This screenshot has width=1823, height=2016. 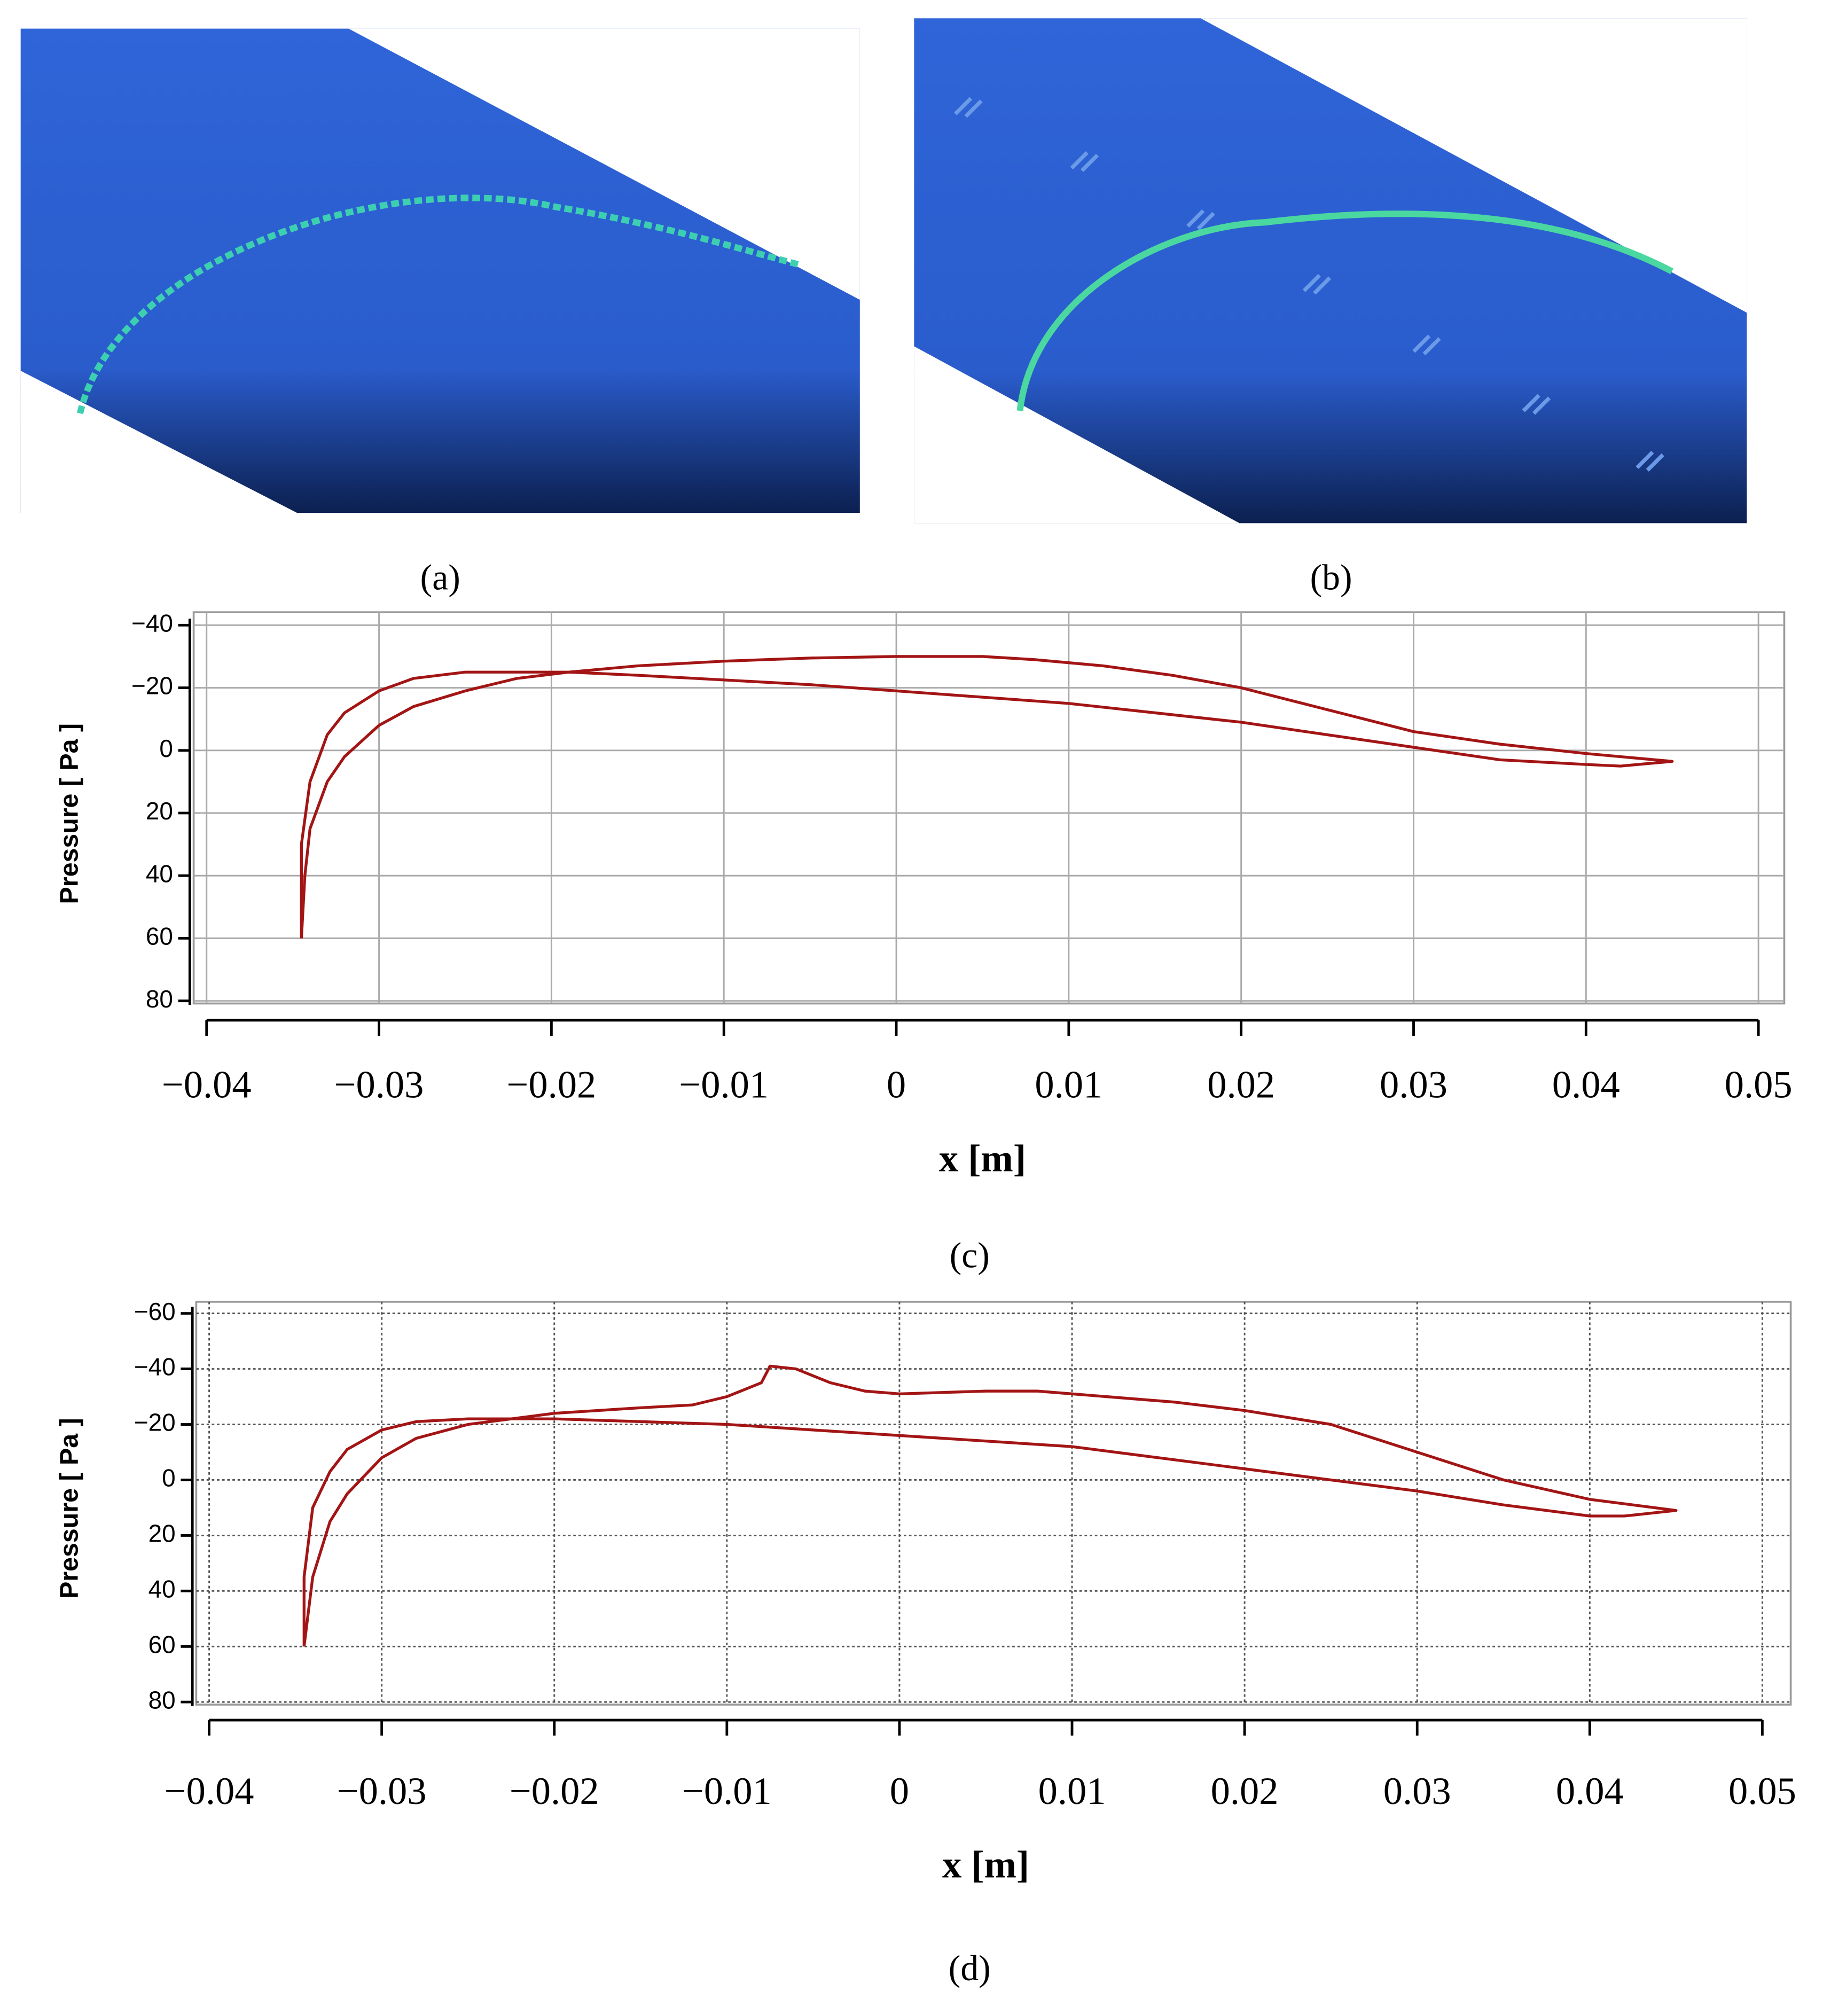 What do you see at coordinates (155, 1311) in the screenshot?
I see `y-tick-label: −60` at bounding box center [155, 1311].